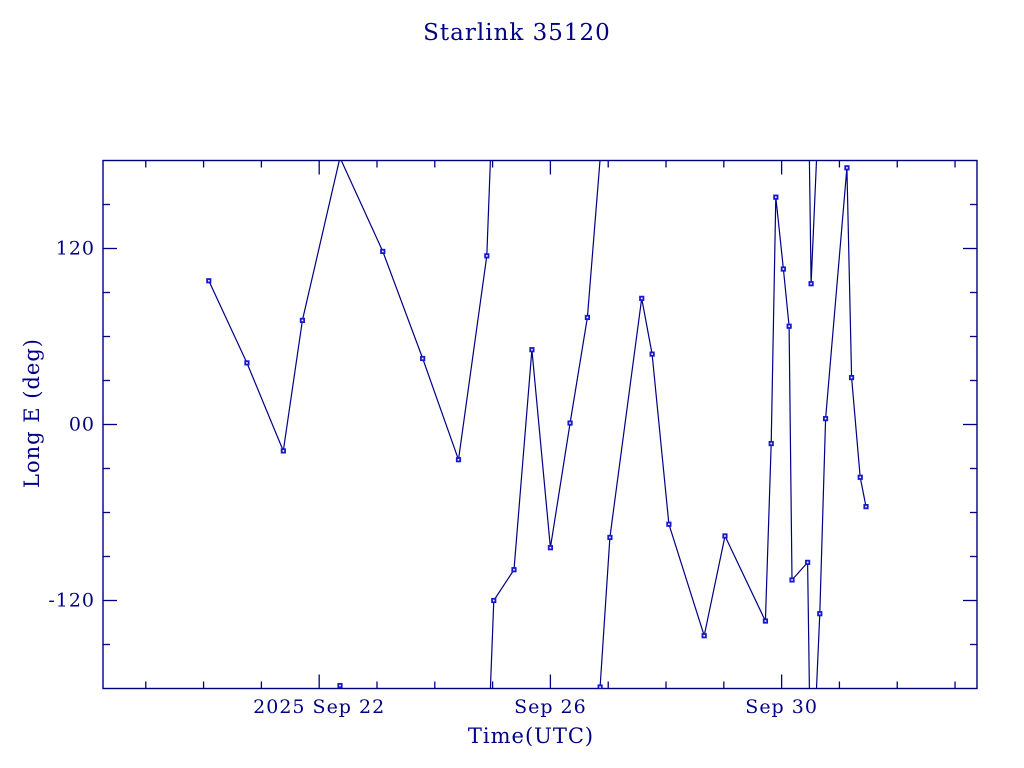  I want to click on y-tick-label: 120, so click(75, 249).